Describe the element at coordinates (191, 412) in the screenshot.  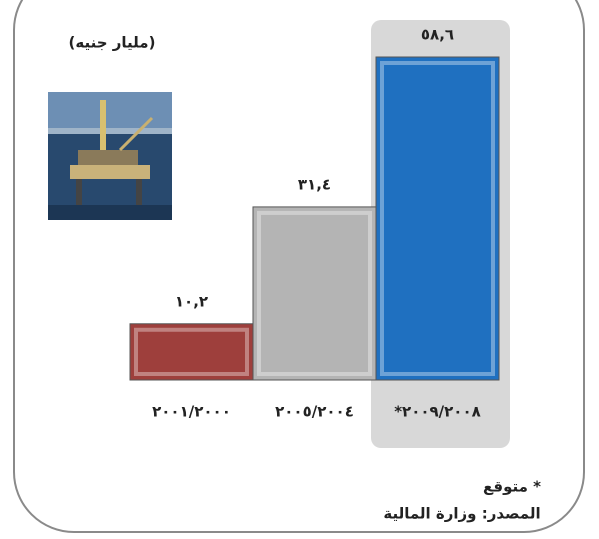
I see `x-tick-label: ٢٠٠١/٢٠٠٠` at that location.